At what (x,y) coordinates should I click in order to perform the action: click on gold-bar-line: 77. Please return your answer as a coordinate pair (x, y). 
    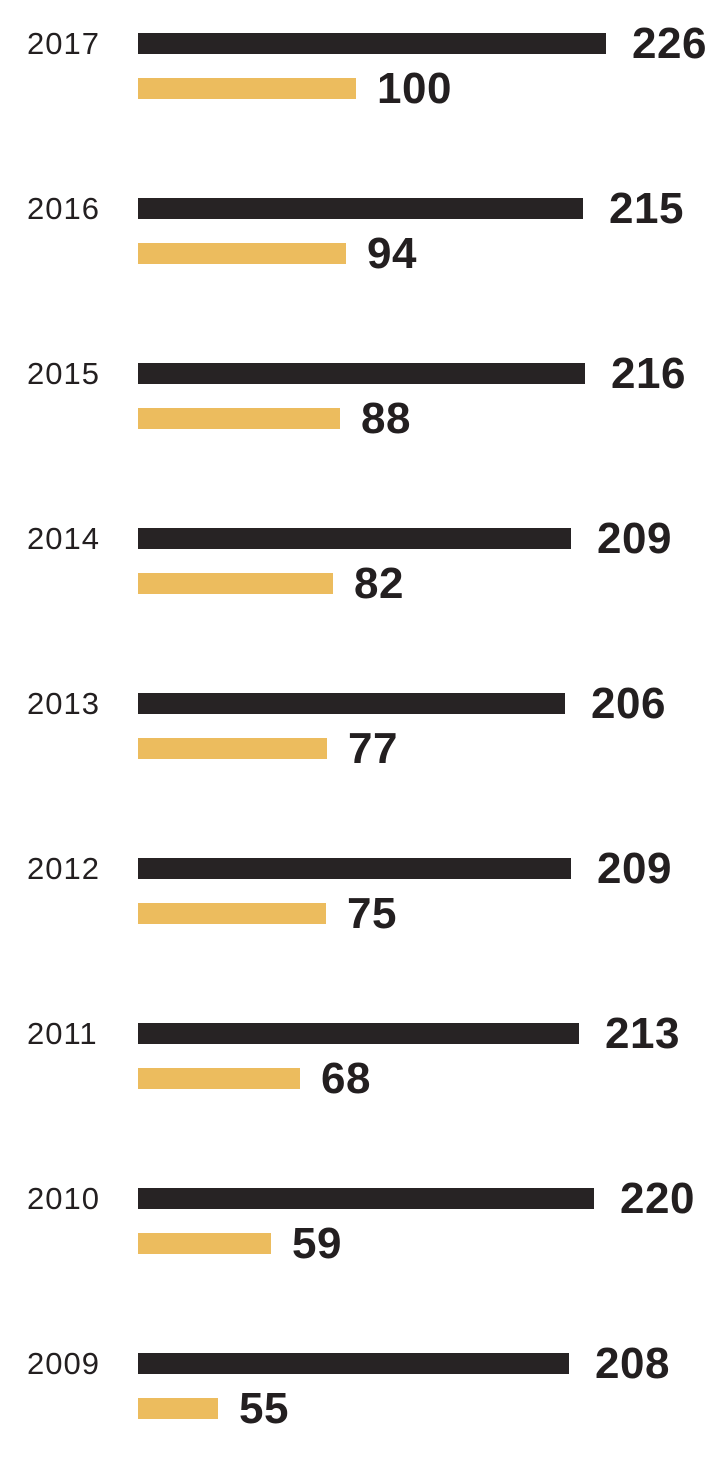
    Looking at the image, I should click on (268, 748).